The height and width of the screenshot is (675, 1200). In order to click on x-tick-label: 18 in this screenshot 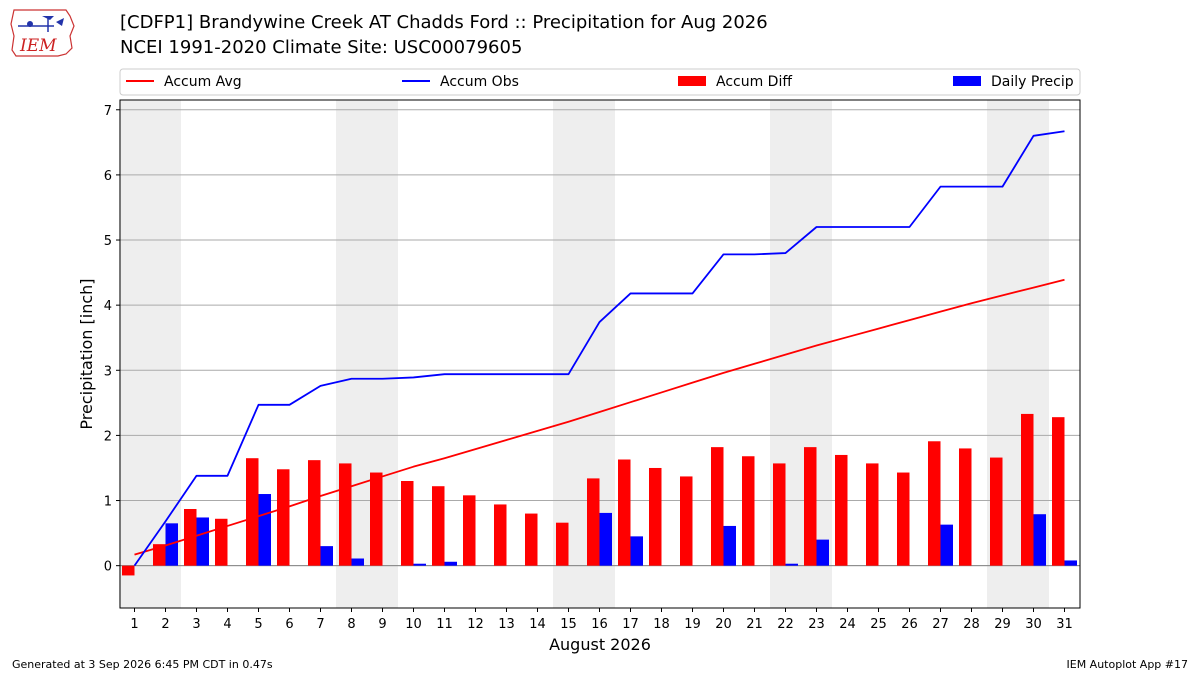, I will do `click(661, 624)`.